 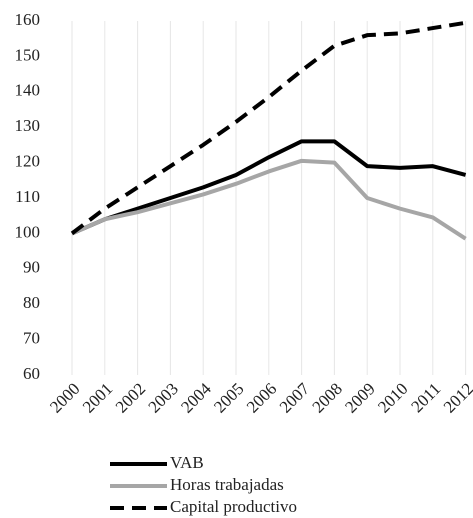 What do you see at coordinates (31, 267) in the screenshot?
I see `y-tick-label: 90` at bounding box center [31, 267].